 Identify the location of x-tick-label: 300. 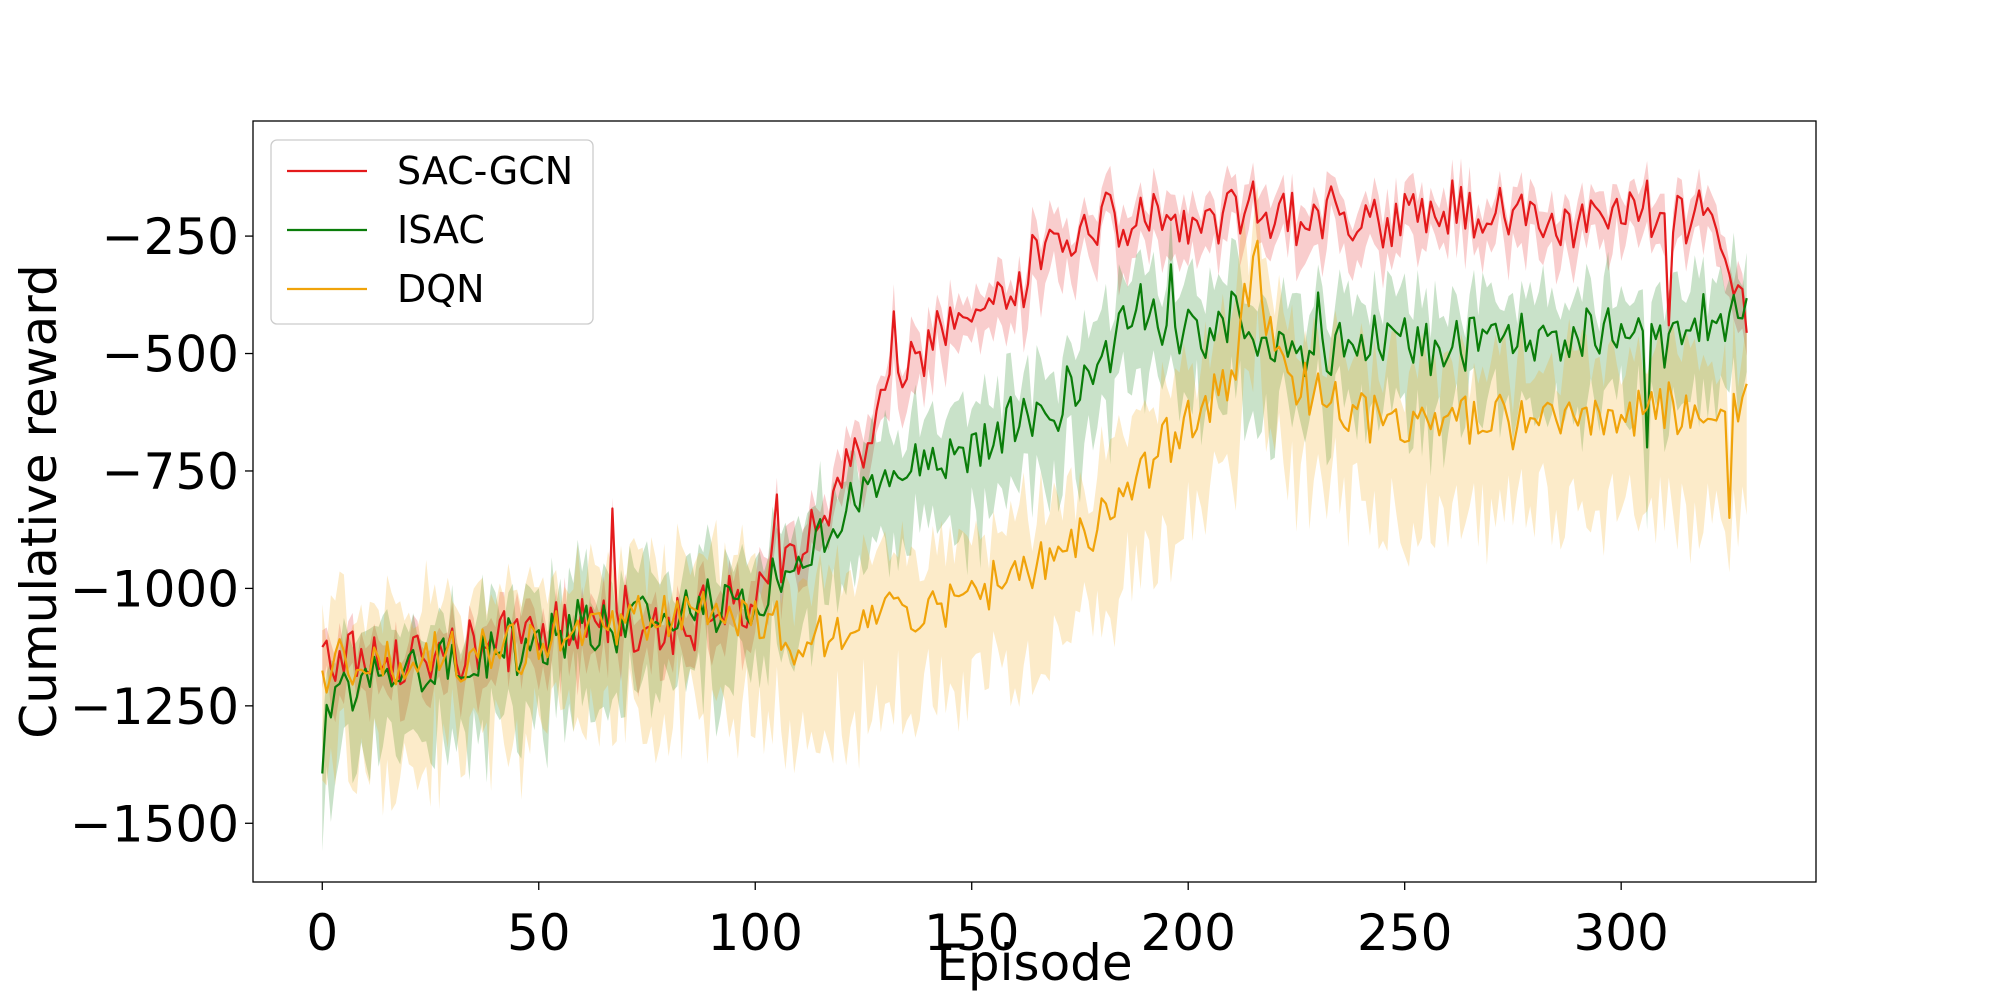
(1620, 933).